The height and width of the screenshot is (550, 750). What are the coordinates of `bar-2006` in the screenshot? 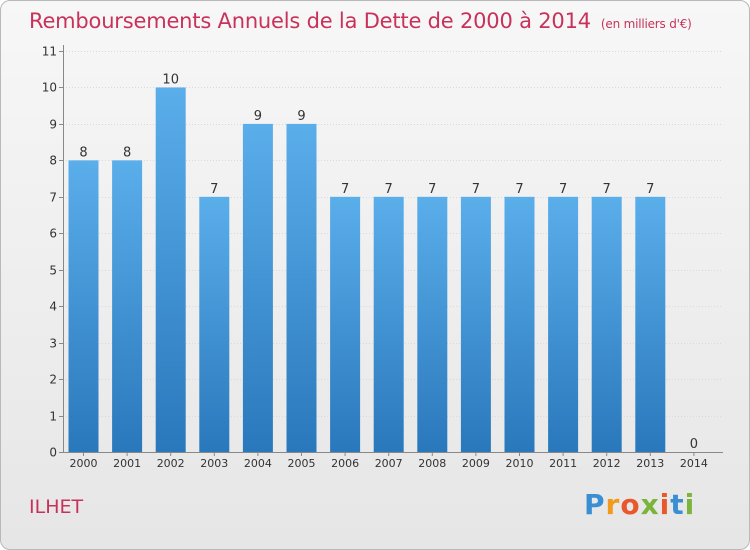 It's located at (345, 324).